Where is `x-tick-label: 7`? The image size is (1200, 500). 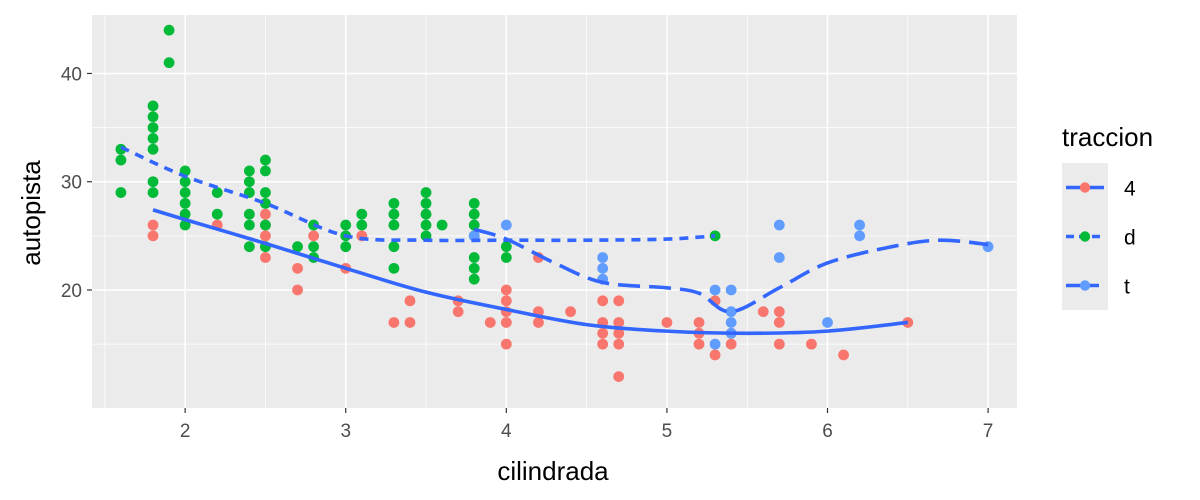 x-tick-label: 7 is located at coordinates (988, 431).